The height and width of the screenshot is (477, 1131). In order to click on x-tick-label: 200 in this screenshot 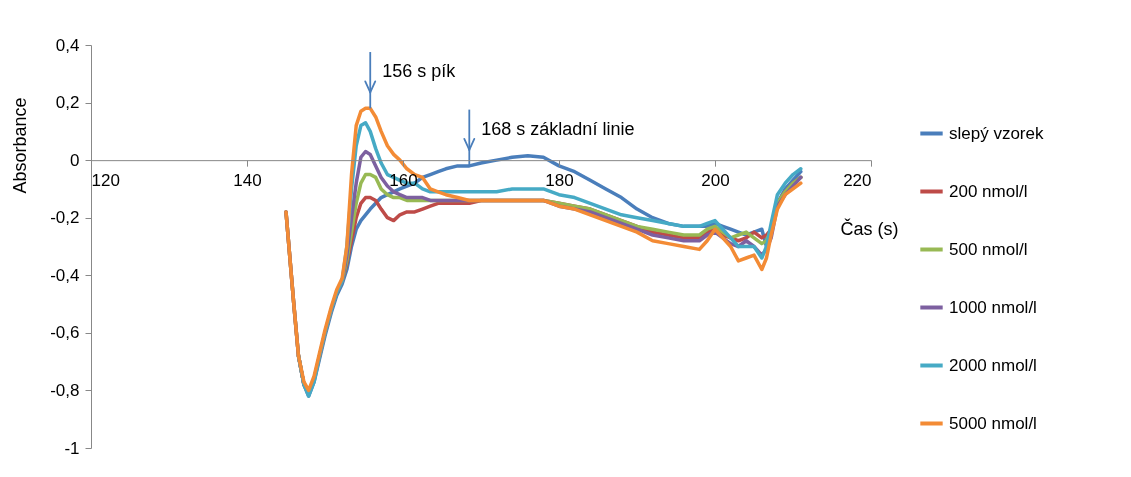, I will do `click(715, 180)`.